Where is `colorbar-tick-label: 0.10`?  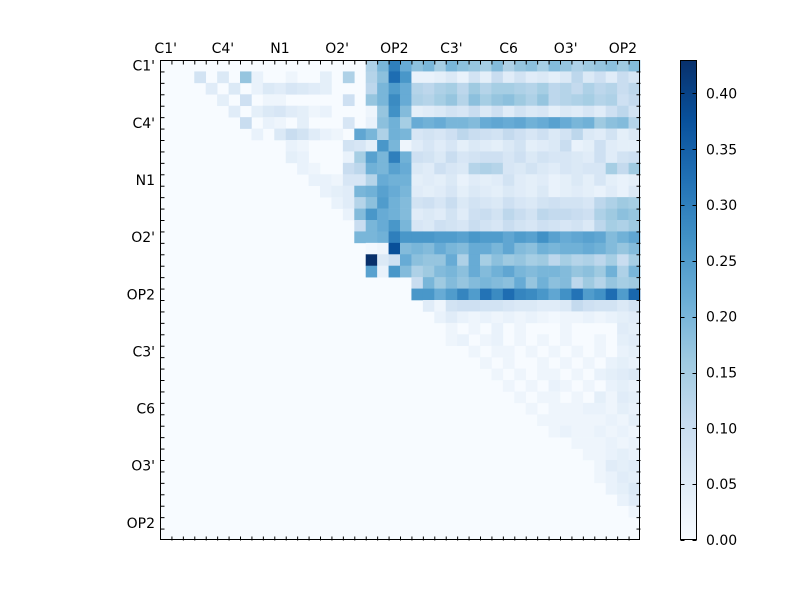
colorbar-tick-label: 0.10 is located at coordinates (721, 429).